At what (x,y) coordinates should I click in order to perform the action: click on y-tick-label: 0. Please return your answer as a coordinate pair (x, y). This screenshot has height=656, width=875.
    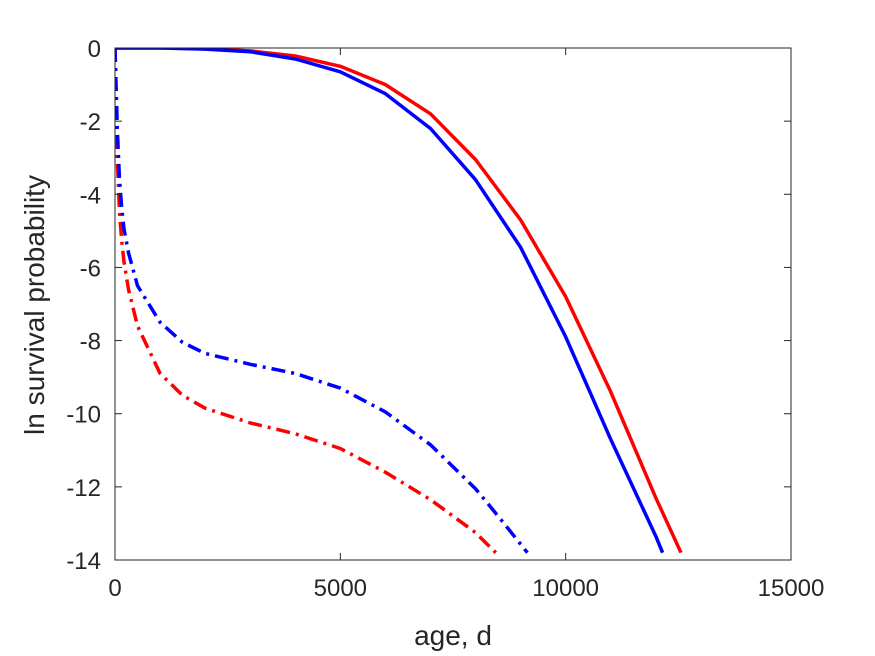
    Looking at the image, I should click on (94, 49).